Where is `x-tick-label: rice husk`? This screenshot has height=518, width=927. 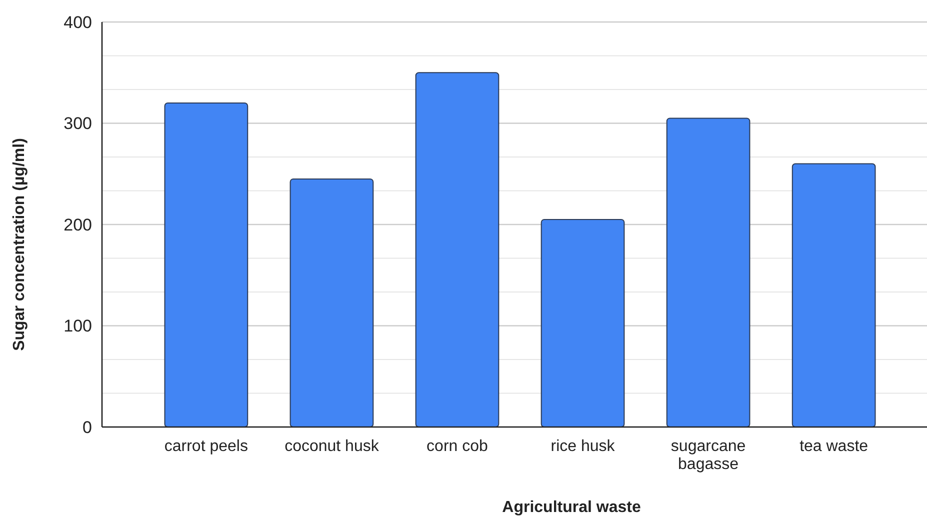 x-tick-label: rice husk is located at coordinates (583, 446).